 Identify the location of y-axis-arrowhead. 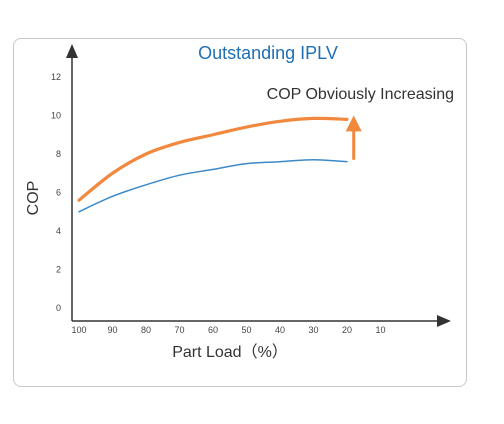
(72, 51).